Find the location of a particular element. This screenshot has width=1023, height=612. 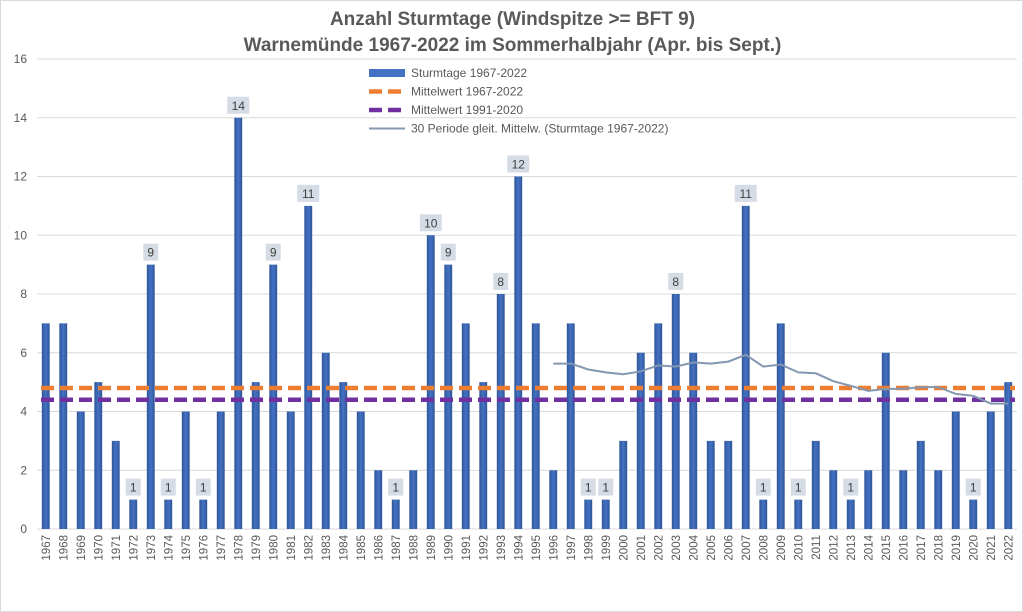

x-tick-label: 1993 is located at coordinates (502, 548).